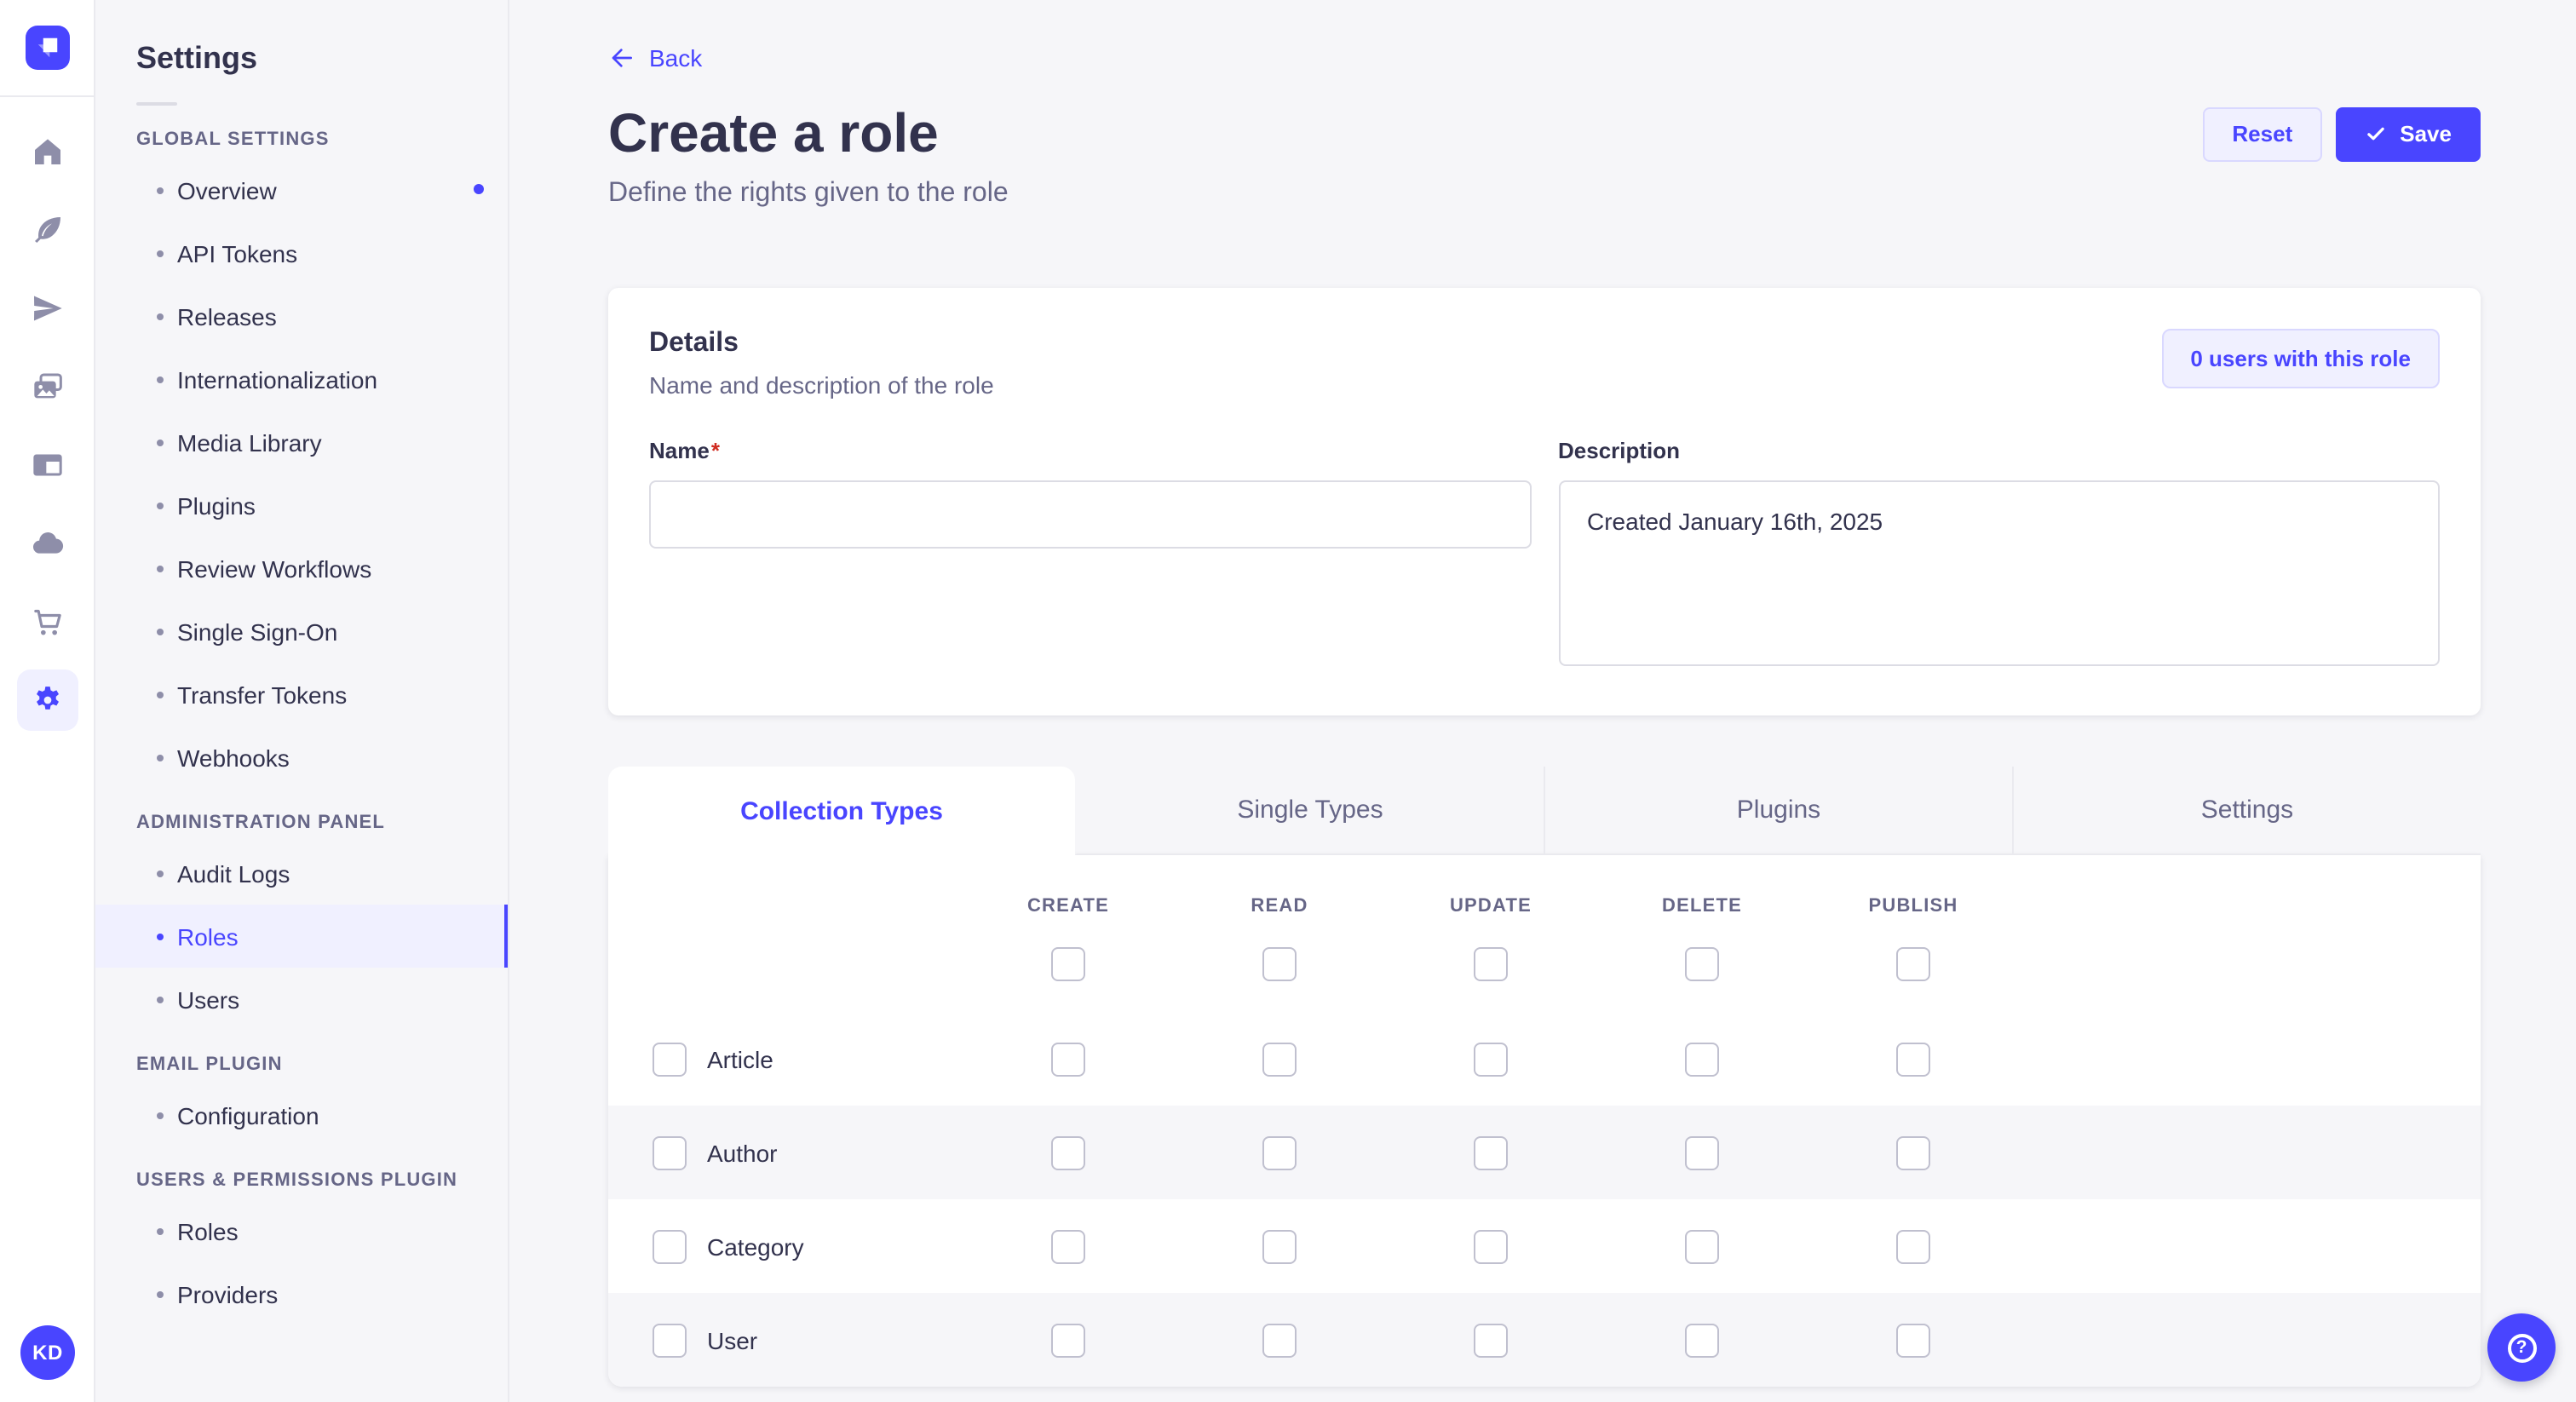 This screenshot has height=1402, width=2576. Describe the element at coordinates (302, 1293) in the screenshot. I see `sidebar-item-providers: Providers` at that location.